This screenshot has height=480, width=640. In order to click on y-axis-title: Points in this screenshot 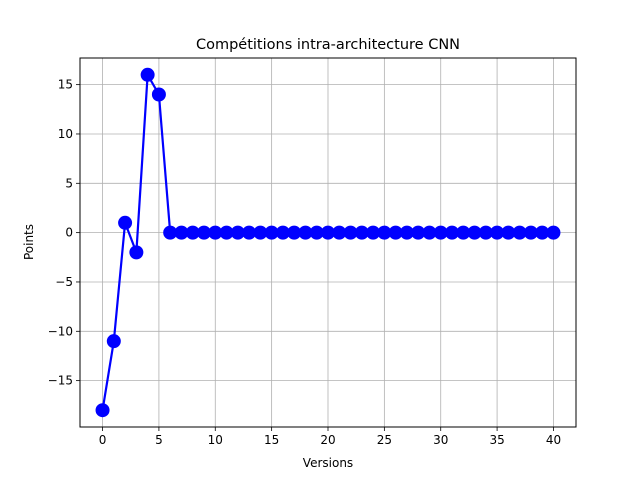, I will do `click(29, 242)`.